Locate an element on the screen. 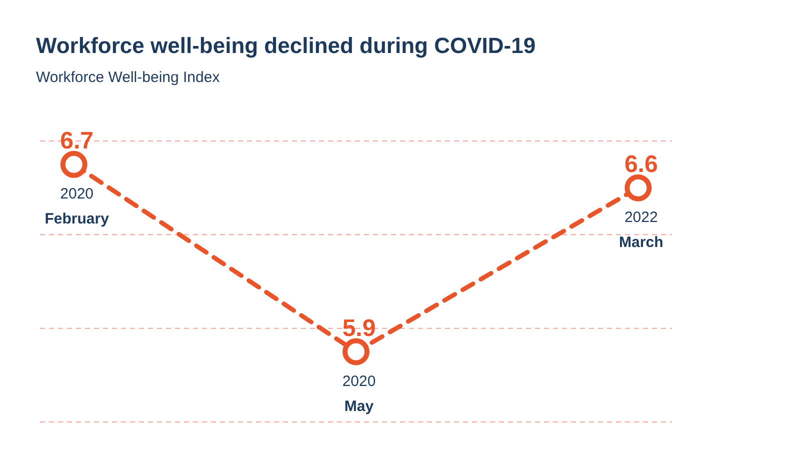 The height and width of the screenshot is (450, 810). chart-title: Workforce well-being declined during COVID-19 is located at coordinates (286, 45).